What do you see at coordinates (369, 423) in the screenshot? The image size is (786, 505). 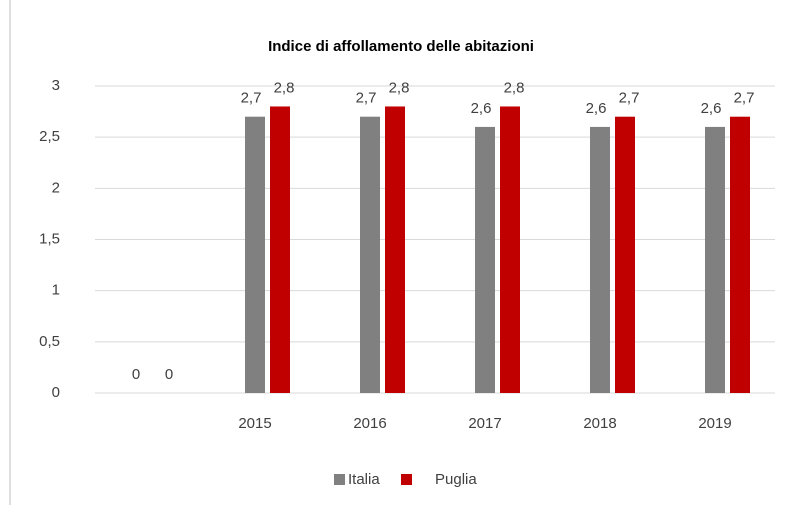 I see `x-tick-label: 2016` at bounding box center [369, 423].